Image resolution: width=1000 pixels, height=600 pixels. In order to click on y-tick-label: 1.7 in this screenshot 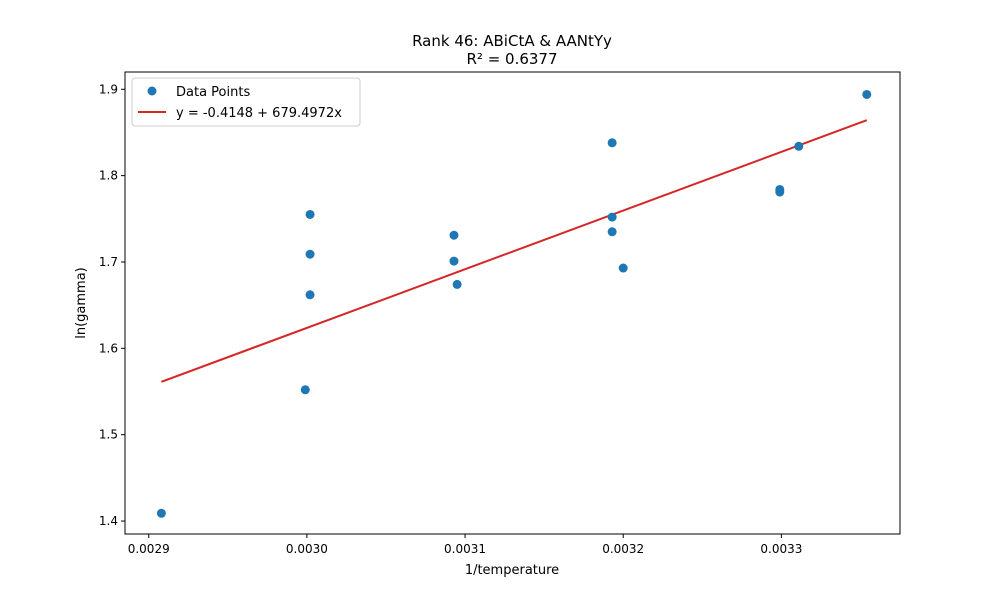, I will do `click(108, 262)`.